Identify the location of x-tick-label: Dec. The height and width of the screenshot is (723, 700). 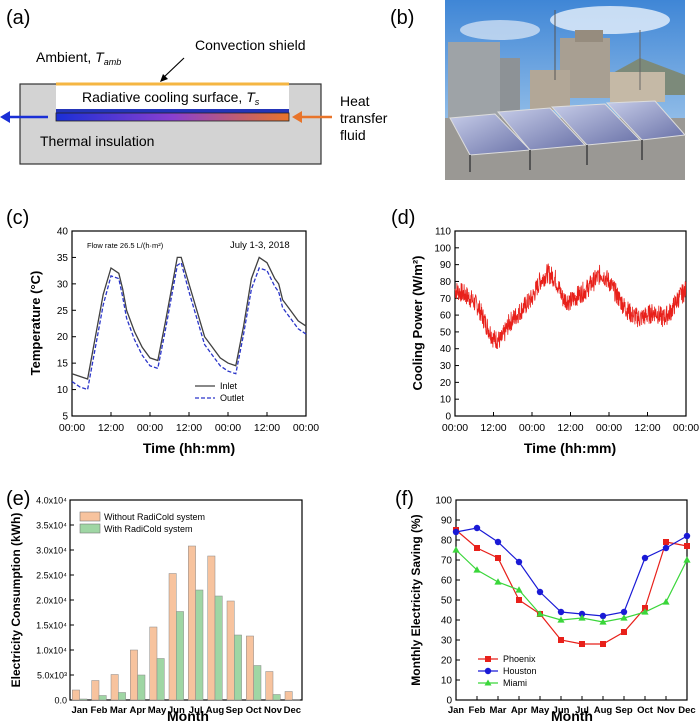
(686, 710).